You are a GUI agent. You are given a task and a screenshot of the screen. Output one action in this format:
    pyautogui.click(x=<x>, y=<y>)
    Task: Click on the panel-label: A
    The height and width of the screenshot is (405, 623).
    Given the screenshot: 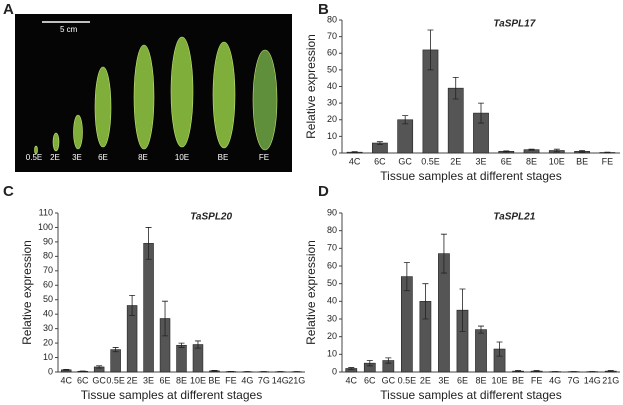 What is the action you would take?
    pyautogui.click(x=8, y=9)
    